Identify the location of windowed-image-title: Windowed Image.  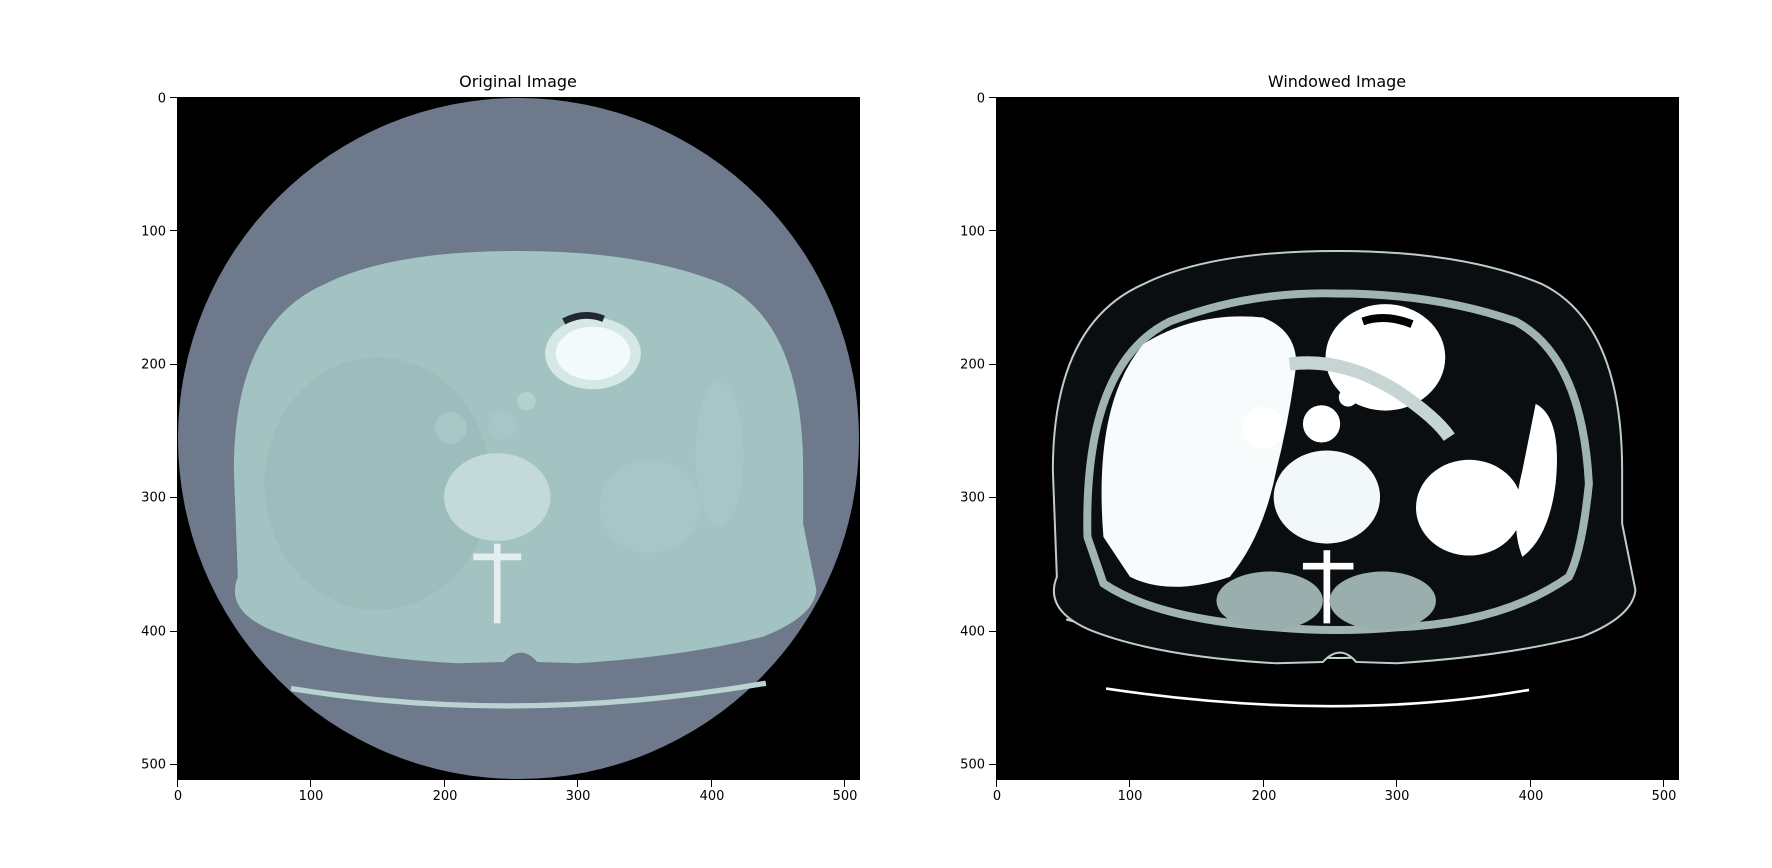
(1337, 81).